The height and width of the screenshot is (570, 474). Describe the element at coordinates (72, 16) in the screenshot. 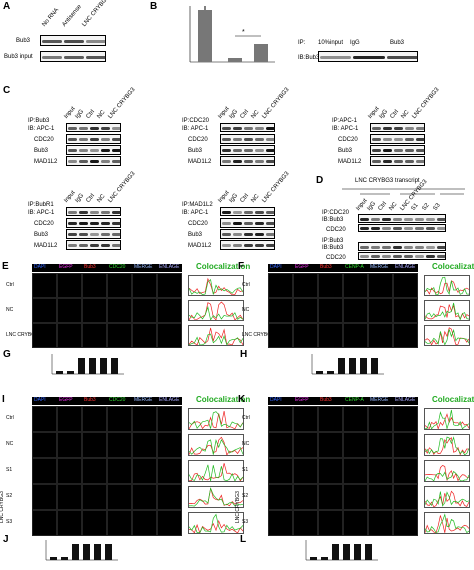

I see `lane-label: Antisense` at that location.